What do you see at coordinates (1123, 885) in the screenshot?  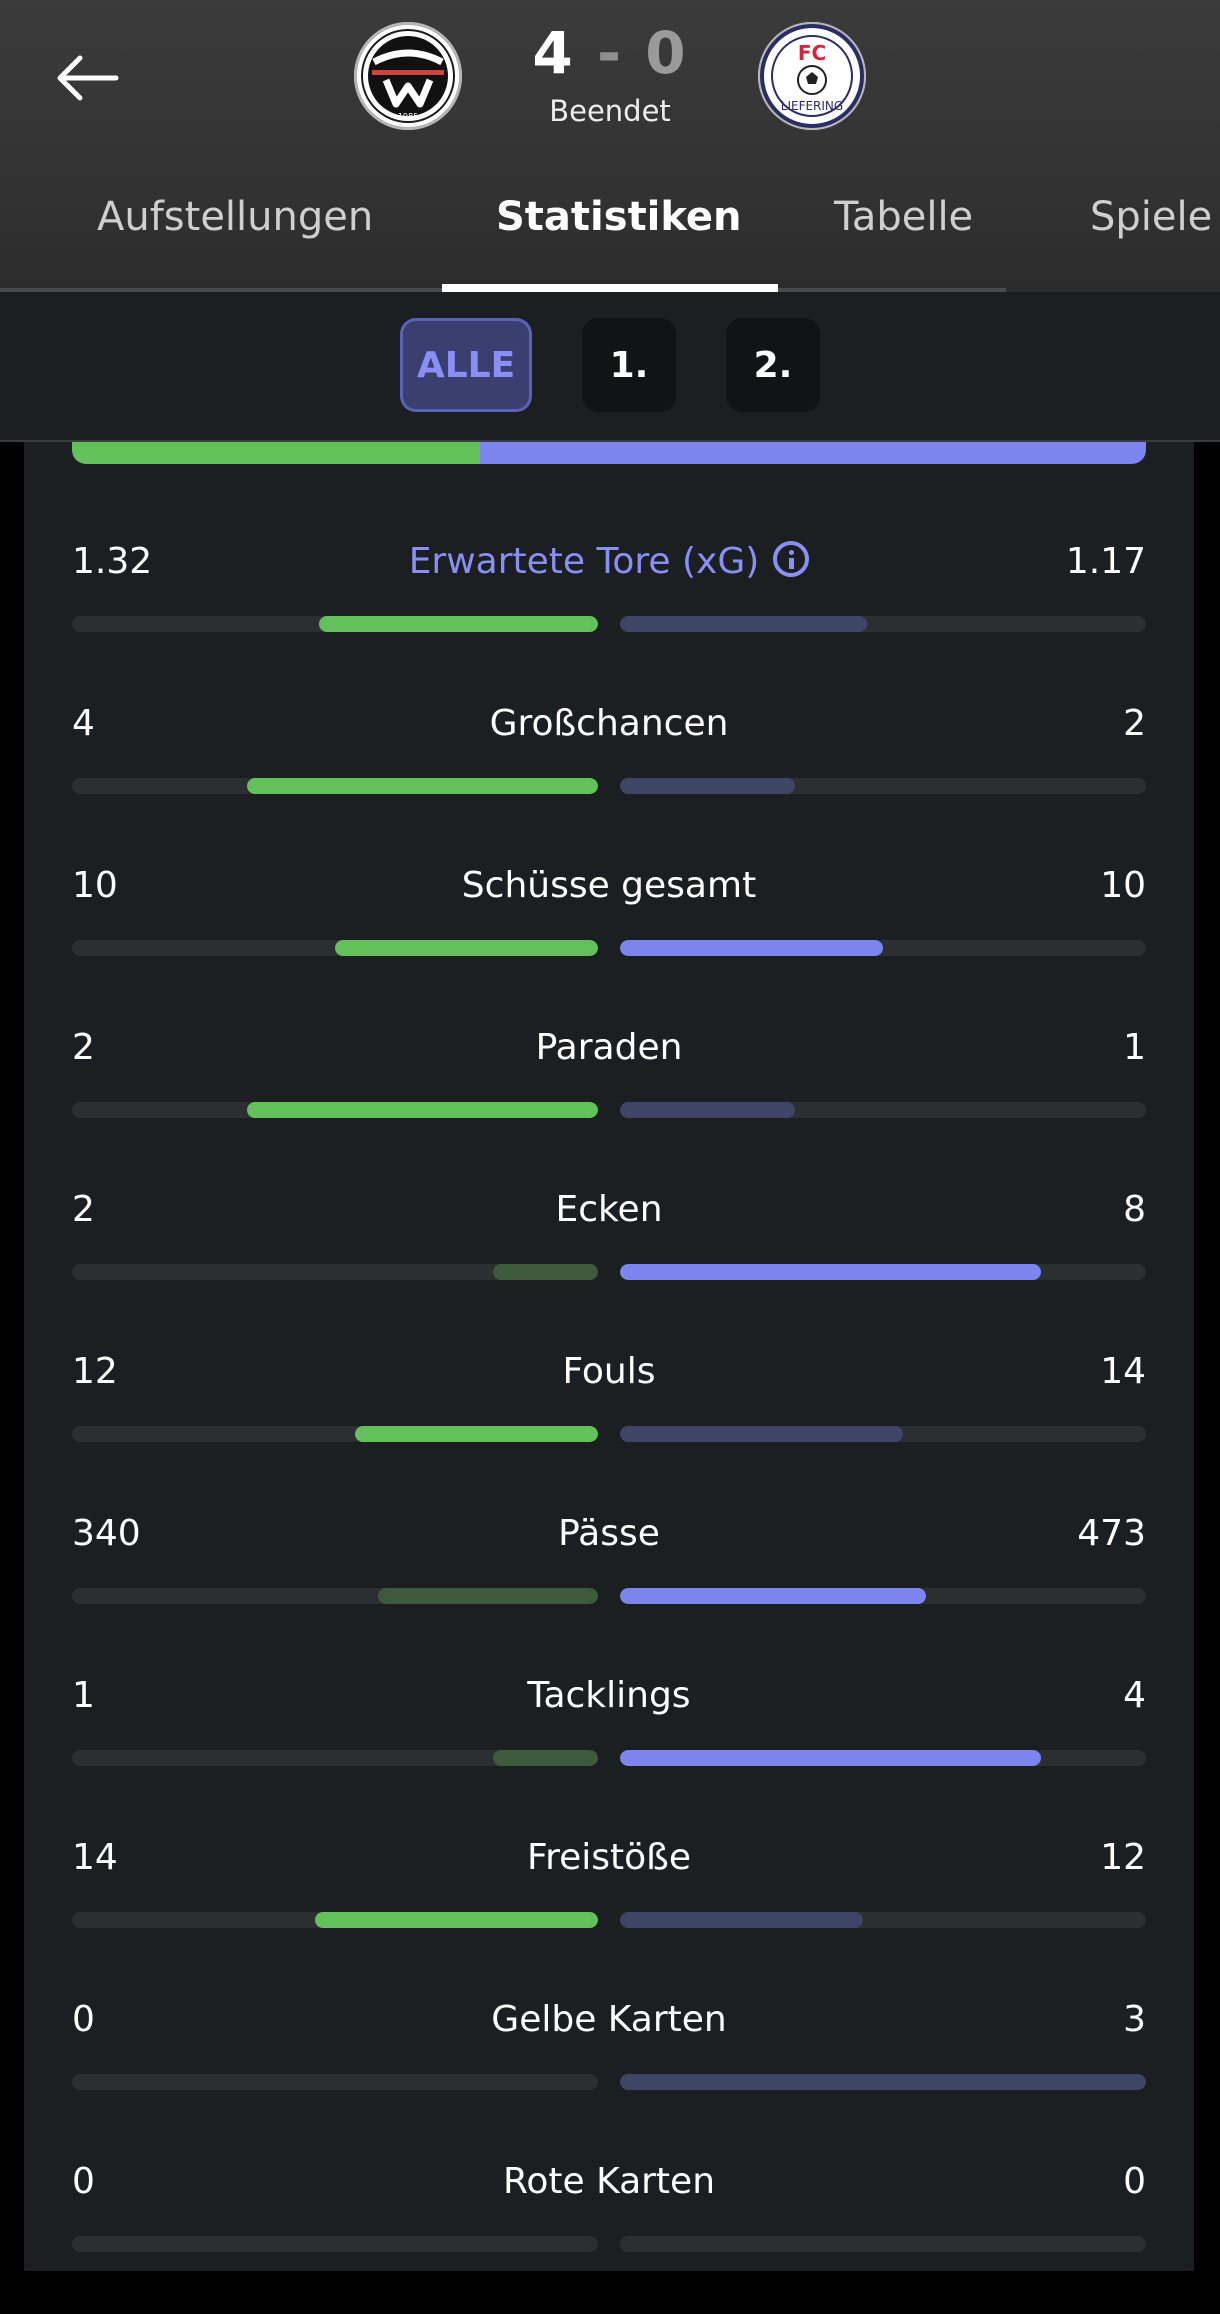 I see `stat-away-value: 10` at bounding box center [1123, 885].